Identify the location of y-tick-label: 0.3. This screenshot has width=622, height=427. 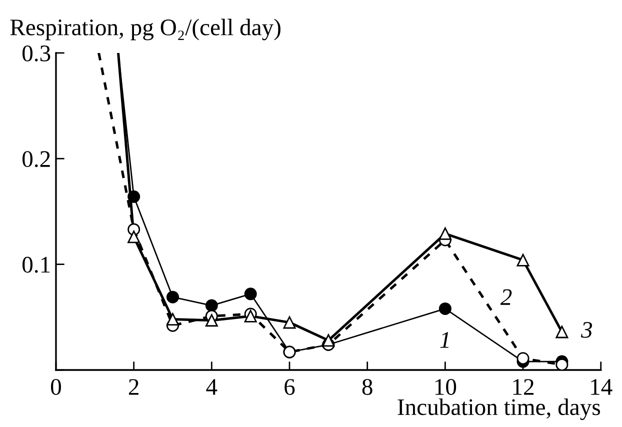
(36, 53).